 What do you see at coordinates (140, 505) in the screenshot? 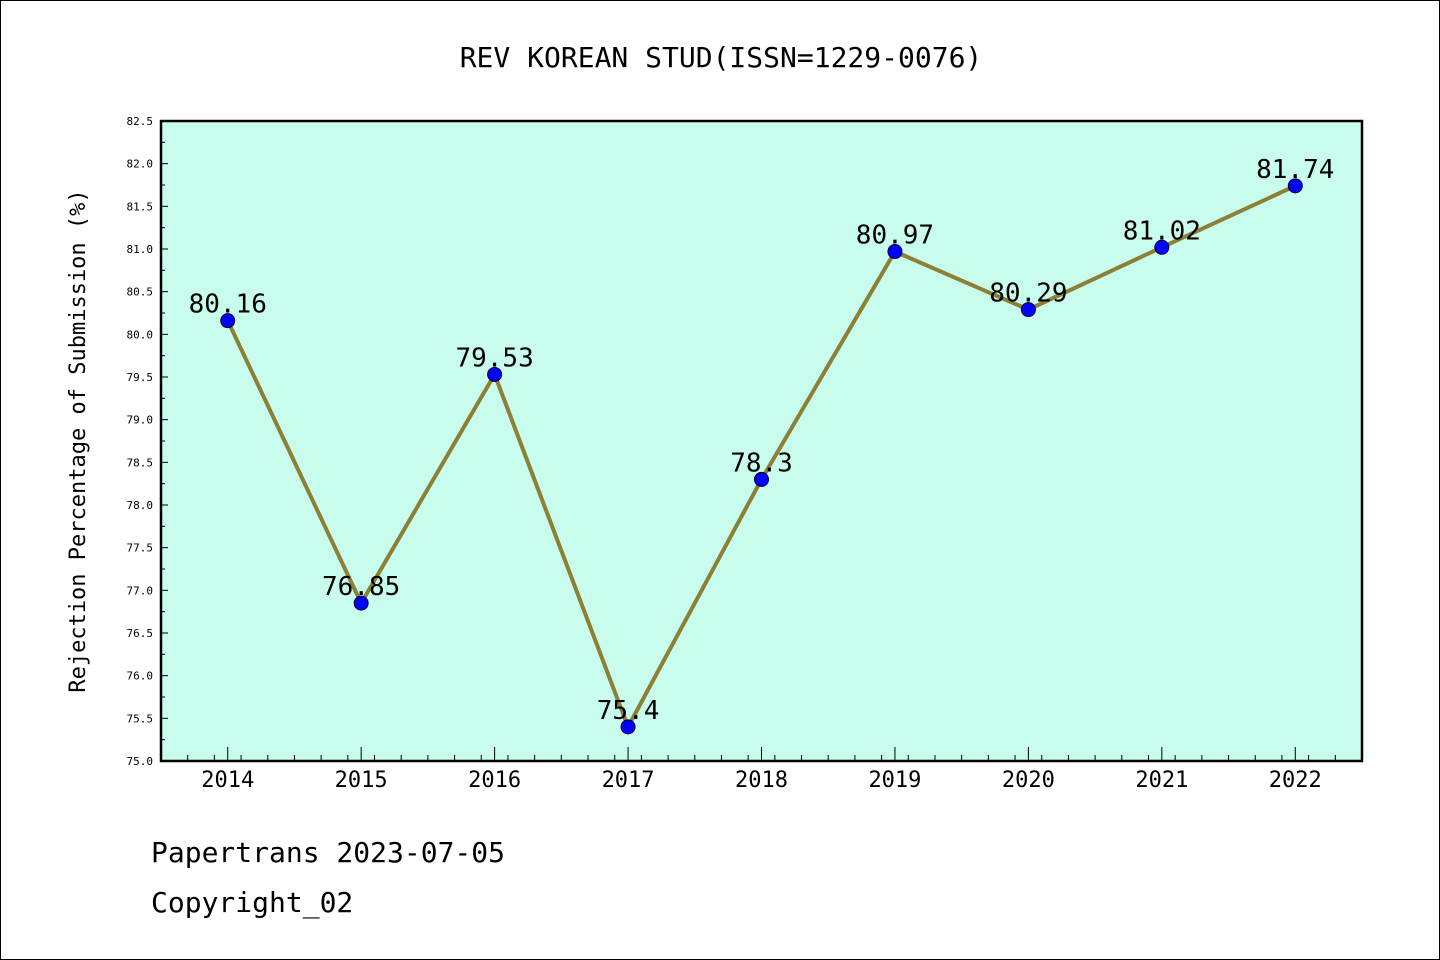
I see `y-tick-label: 78.0` at bounding box center [140, 505].